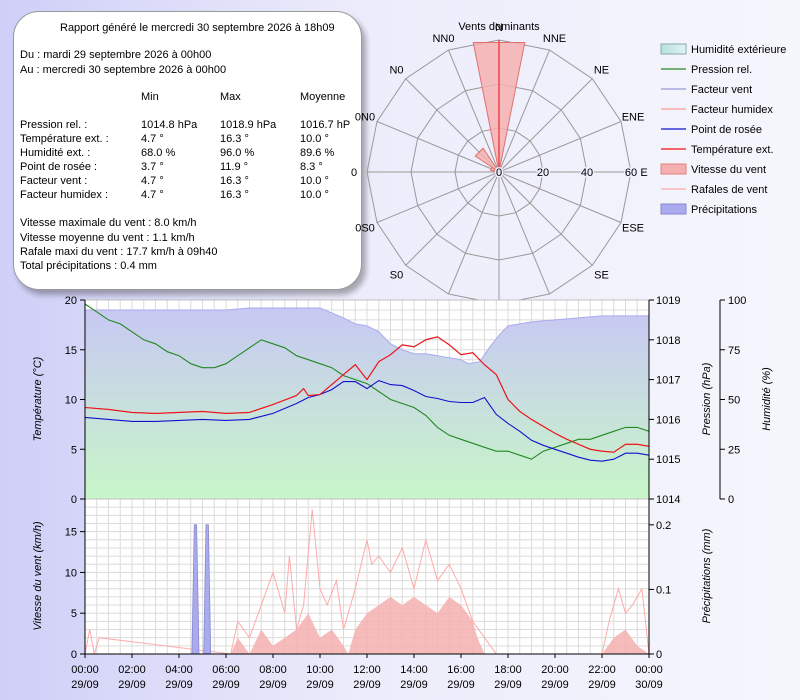 The image size is (800, 700). I want to click on polar-direction-label-n: N, so click(499, 28).